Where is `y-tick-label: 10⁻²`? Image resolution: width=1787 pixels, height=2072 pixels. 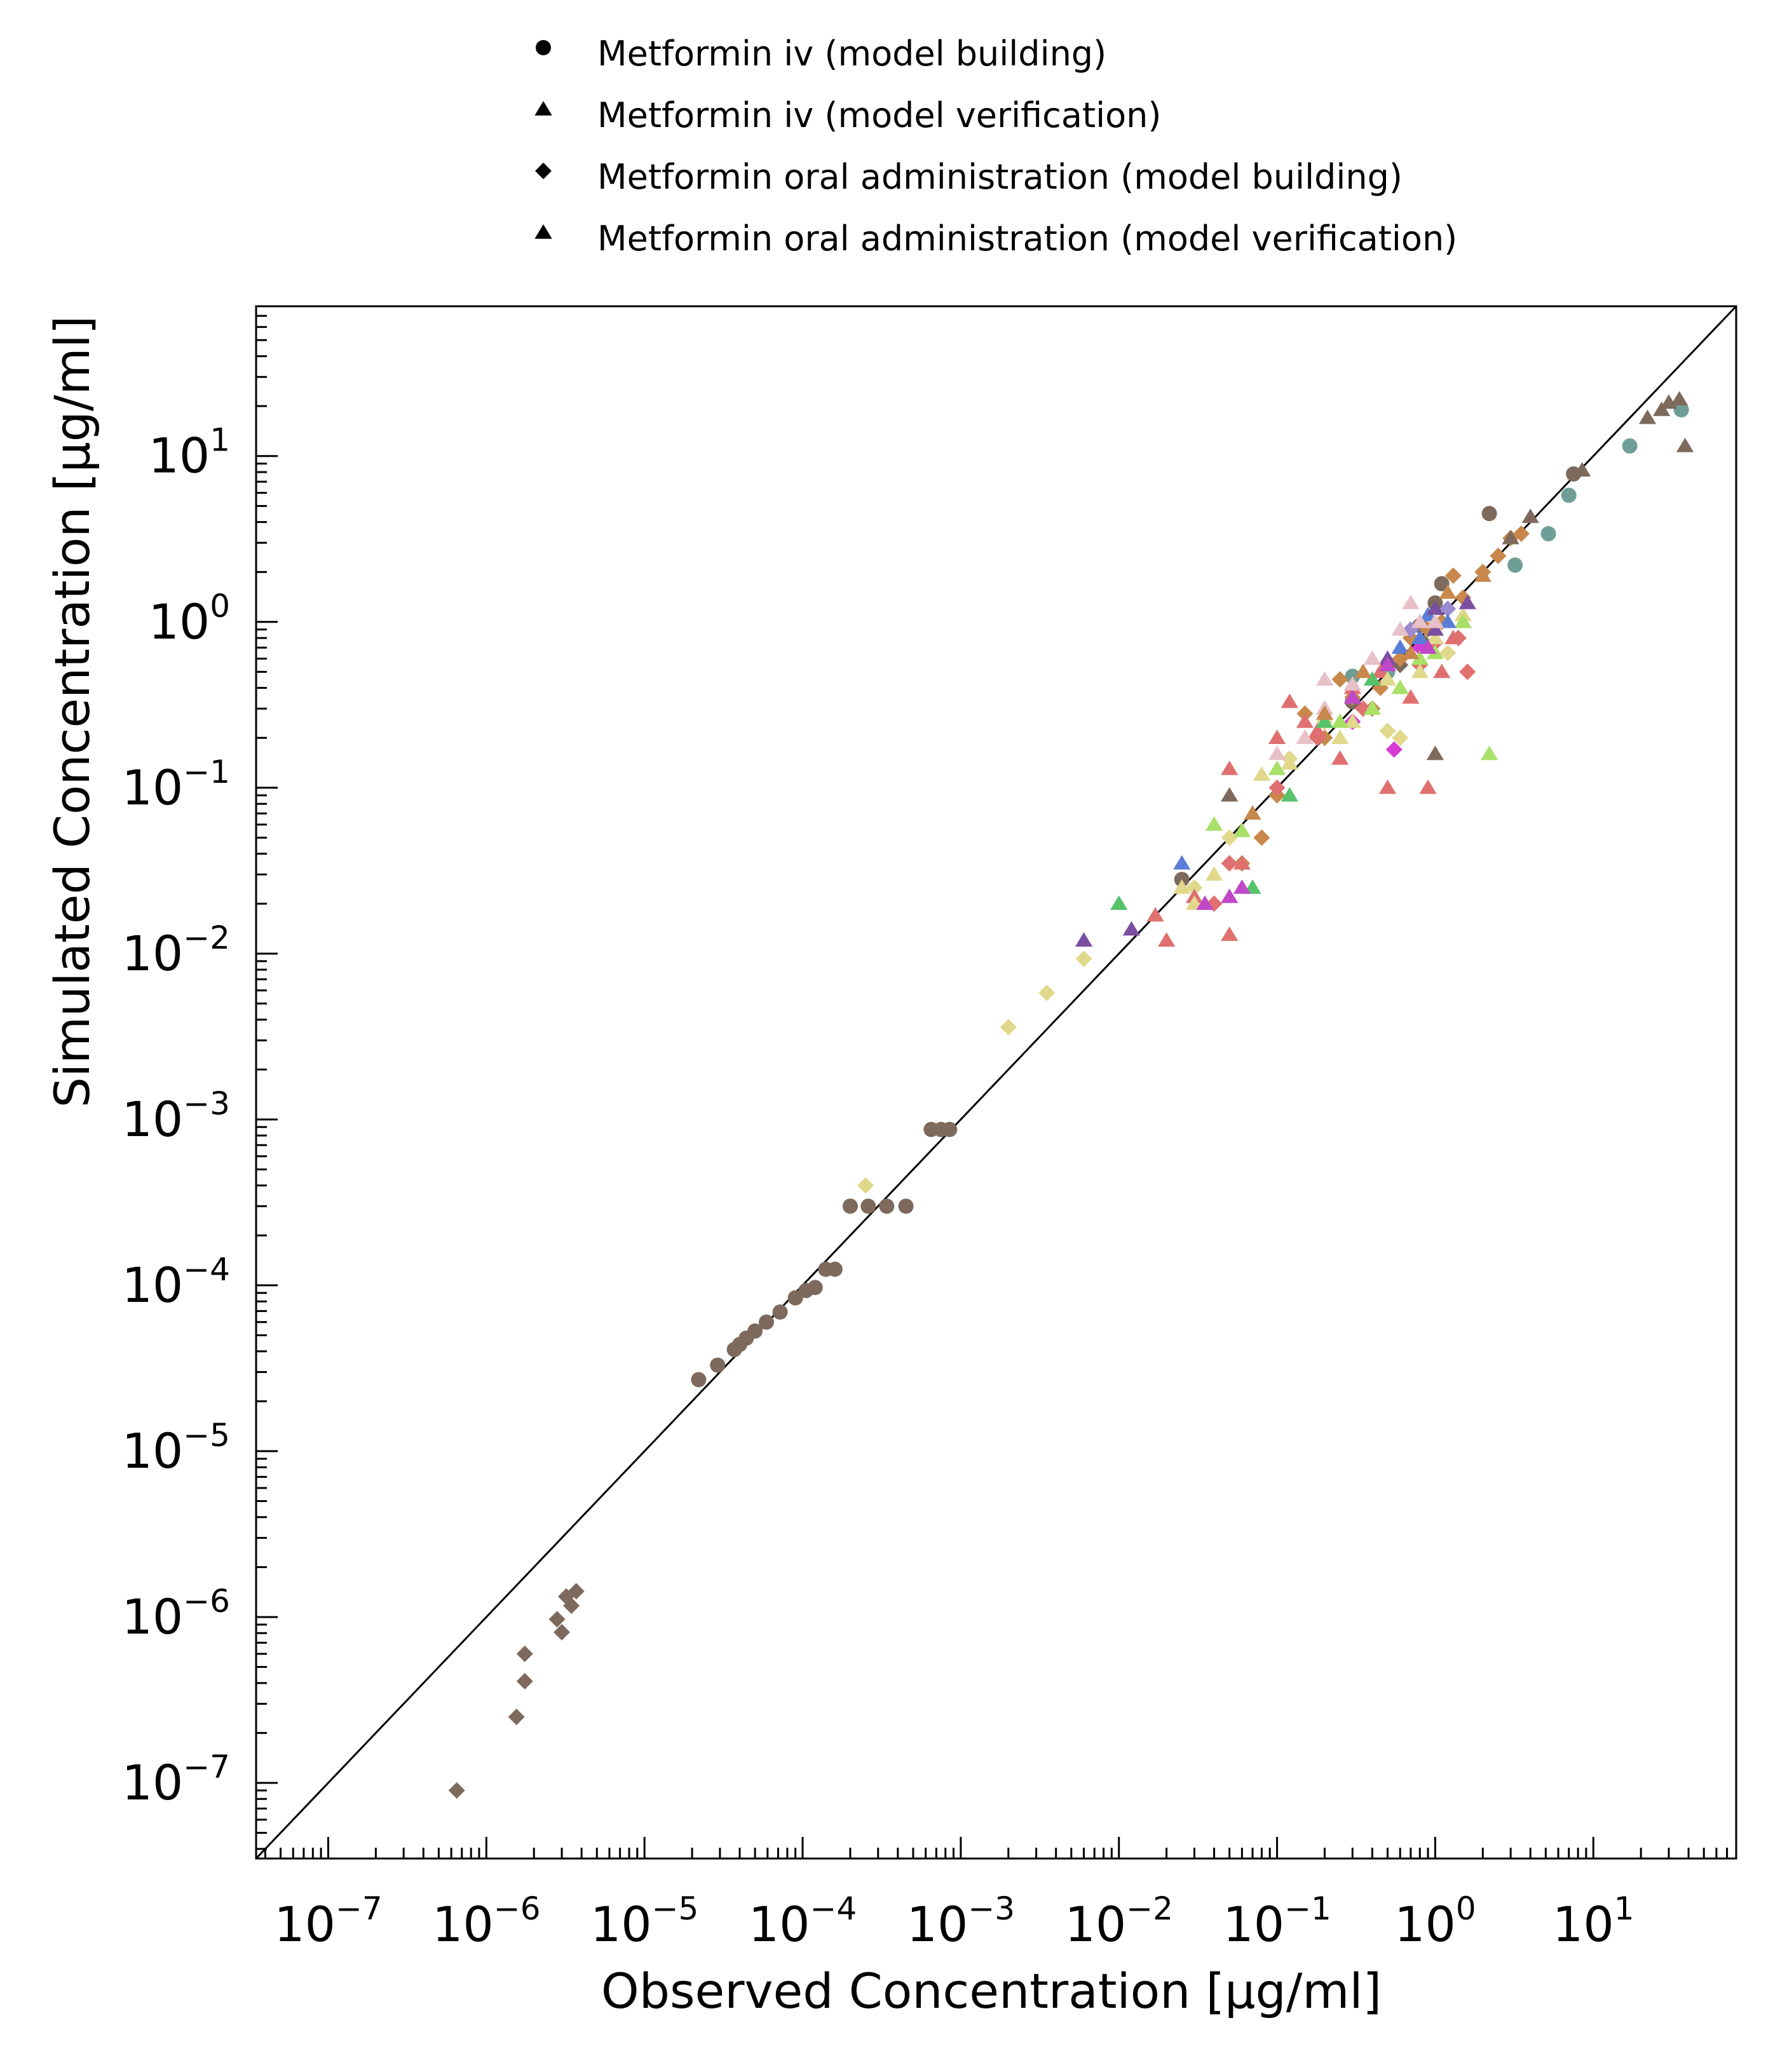 y-tick-label: 10⁻² is located at coordinates (176, 950).